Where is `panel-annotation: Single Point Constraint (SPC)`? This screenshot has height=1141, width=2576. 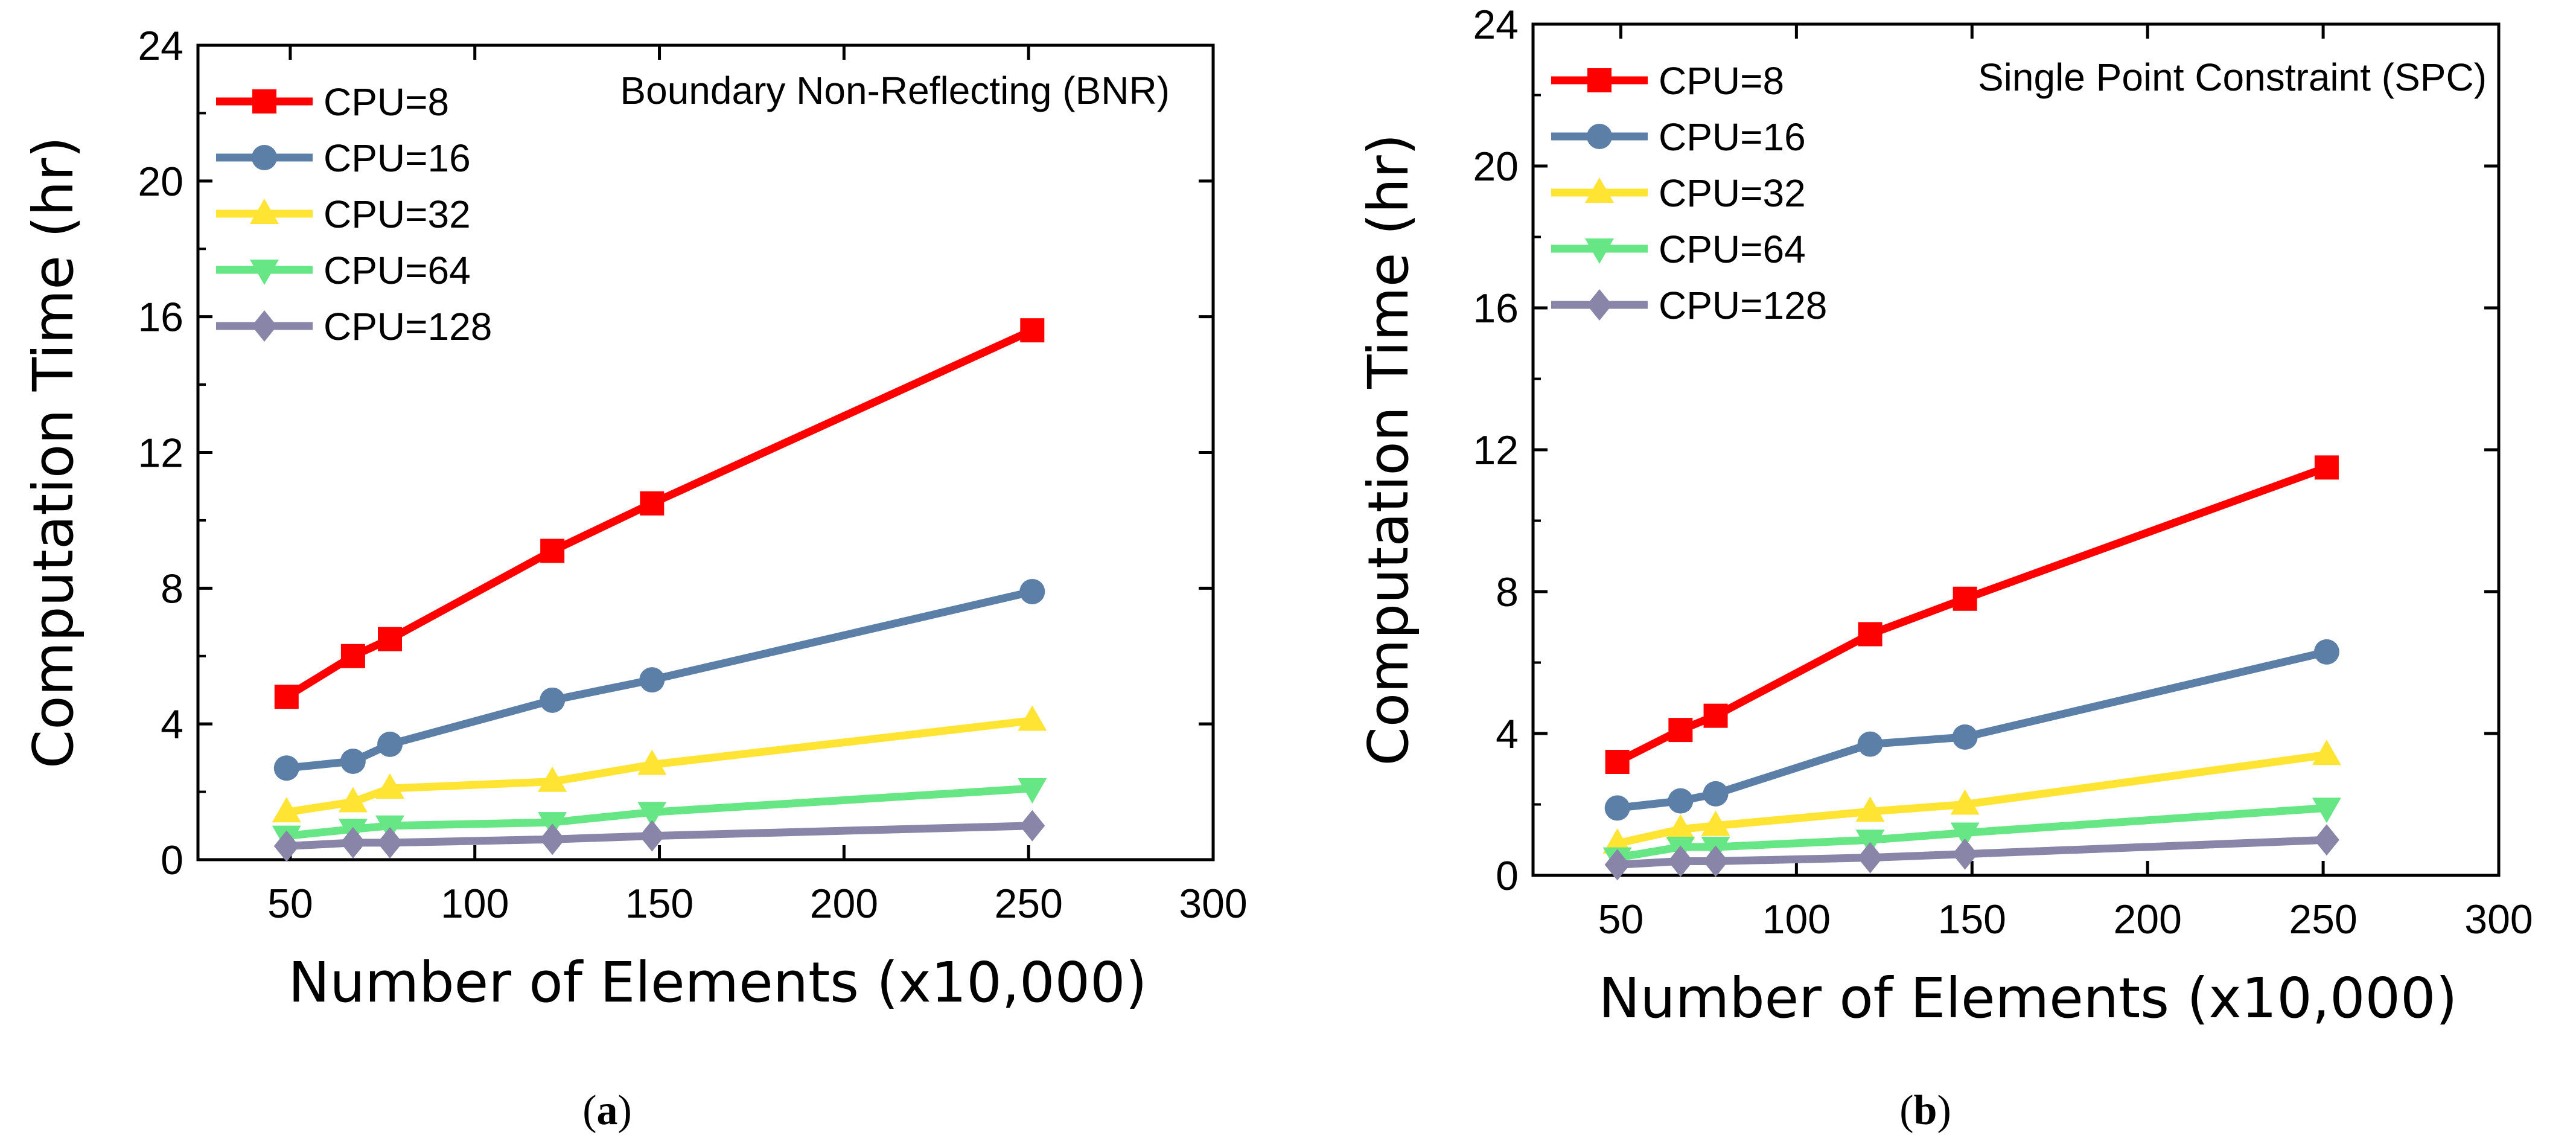 panel-annotation: Single Point Constraint (SPC) is located at coordinates (2232, 78).